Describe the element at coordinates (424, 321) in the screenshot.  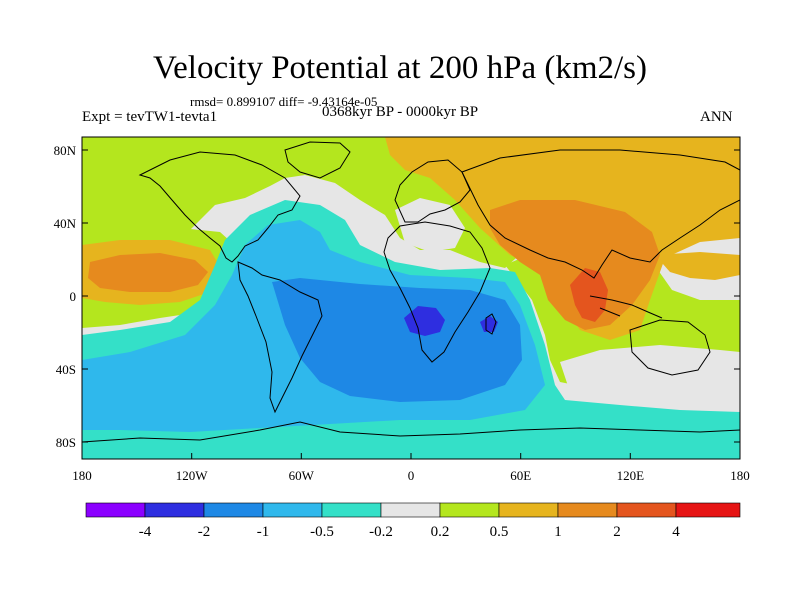
I see `contour-neg-2-africa` at that location.